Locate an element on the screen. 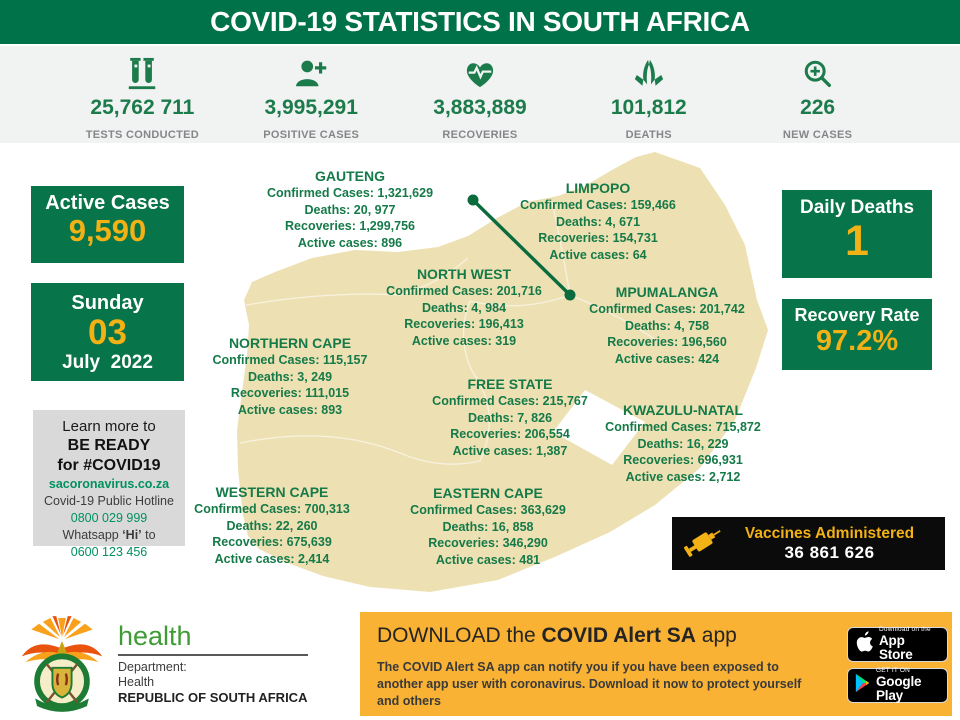  dept-line-2: Health is located at coordinates (136, 682).